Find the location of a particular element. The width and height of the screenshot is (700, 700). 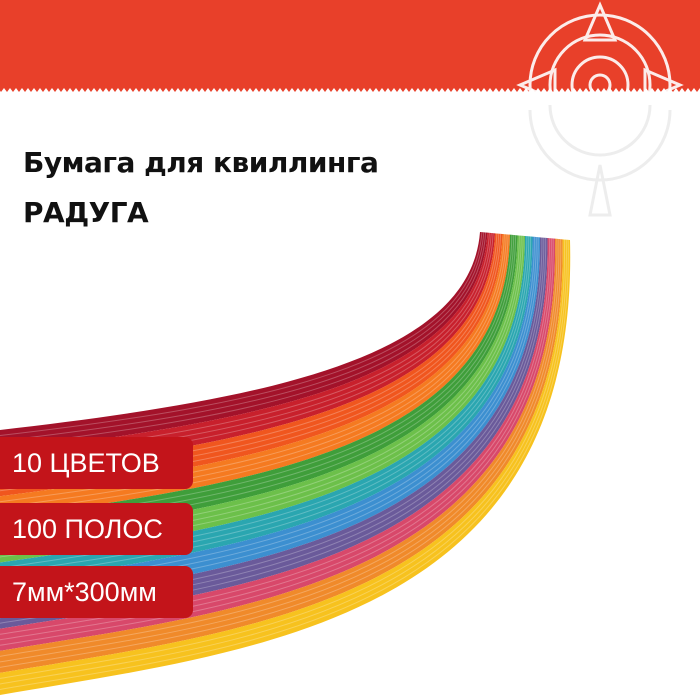

badge-strips-count: 100 ПОЛОС is located at coordinates (96, 529).